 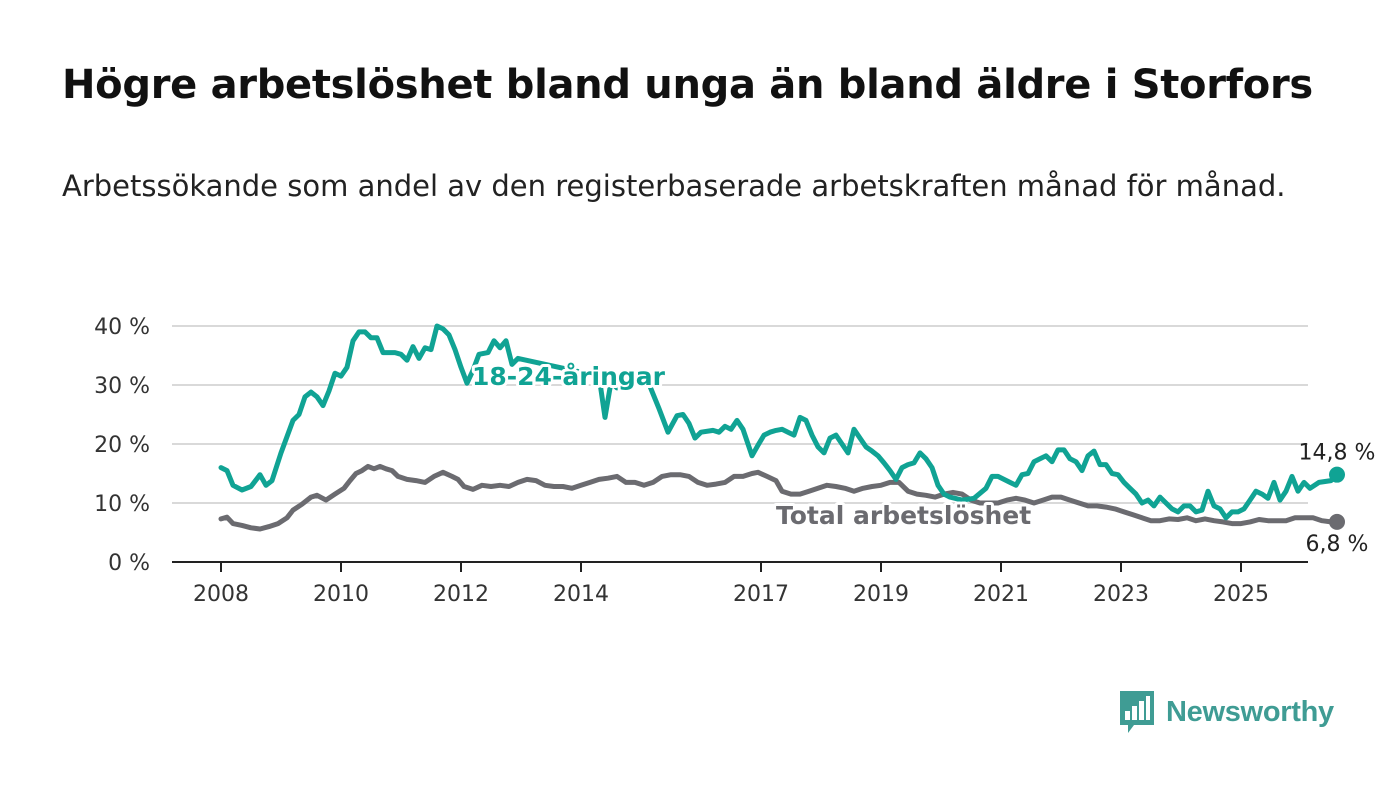 I want to click on y-tick-label: 30 %, so click(x=122, y=386).